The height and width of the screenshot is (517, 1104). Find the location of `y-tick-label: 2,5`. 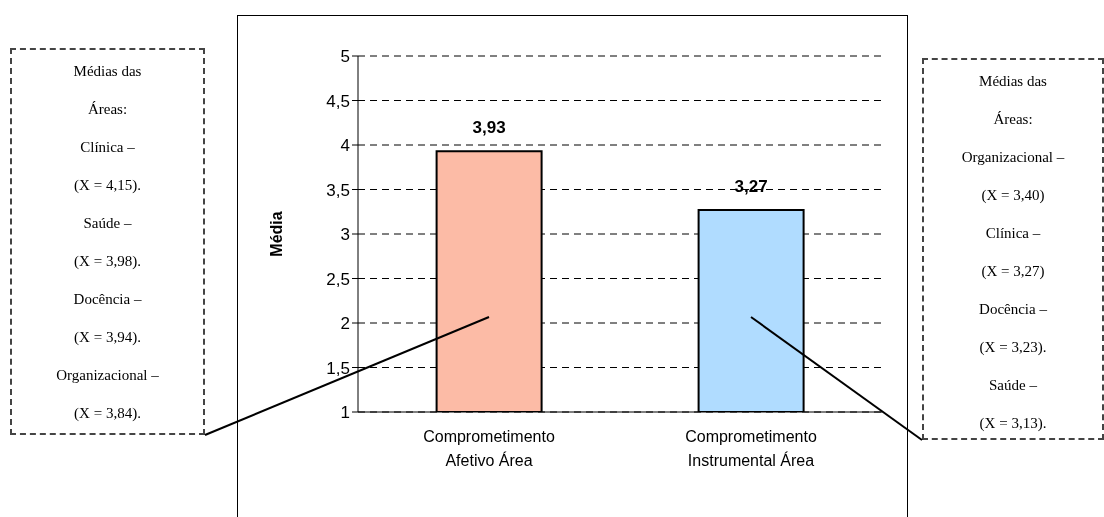

y-tick-label: 2,5 is located at coordinates (338, 279).